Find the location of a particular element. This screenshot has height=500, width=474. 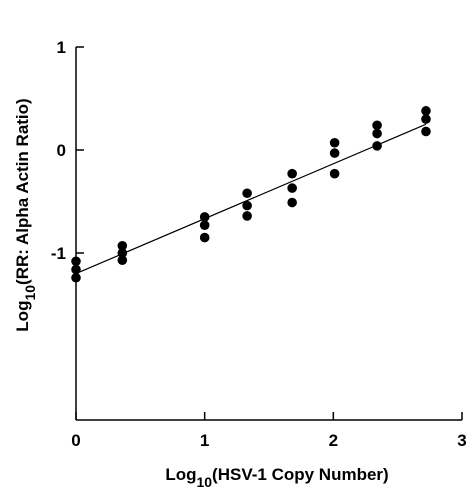

y-axis-title-text: (RR: Alpha Actin Ratio) is located at coordinates (22, 191).